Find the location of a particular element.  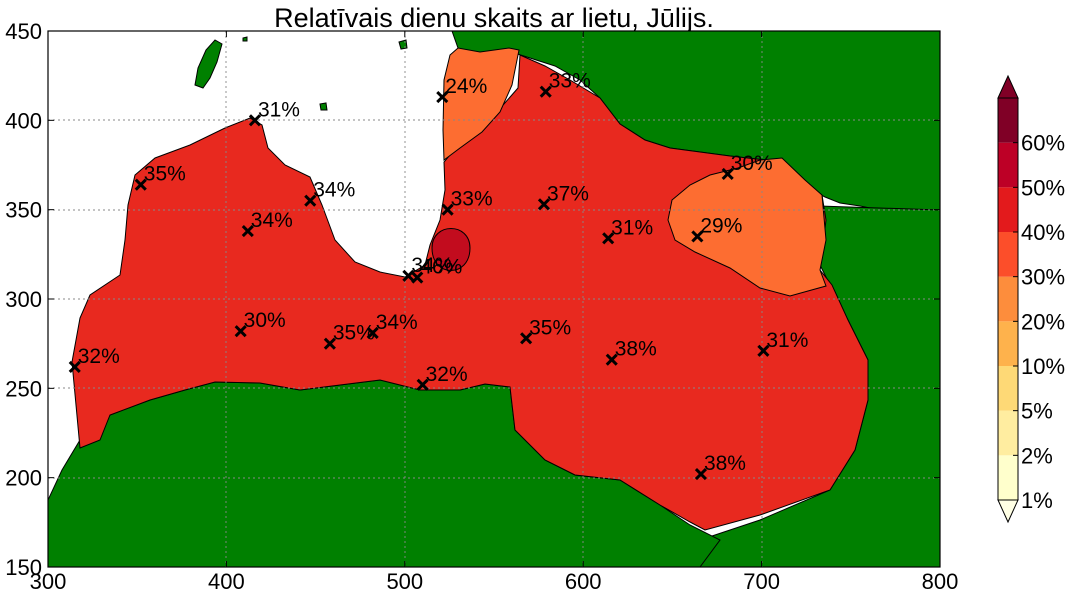

colorbar-label: 30% is located at coordinates (1043, 277).